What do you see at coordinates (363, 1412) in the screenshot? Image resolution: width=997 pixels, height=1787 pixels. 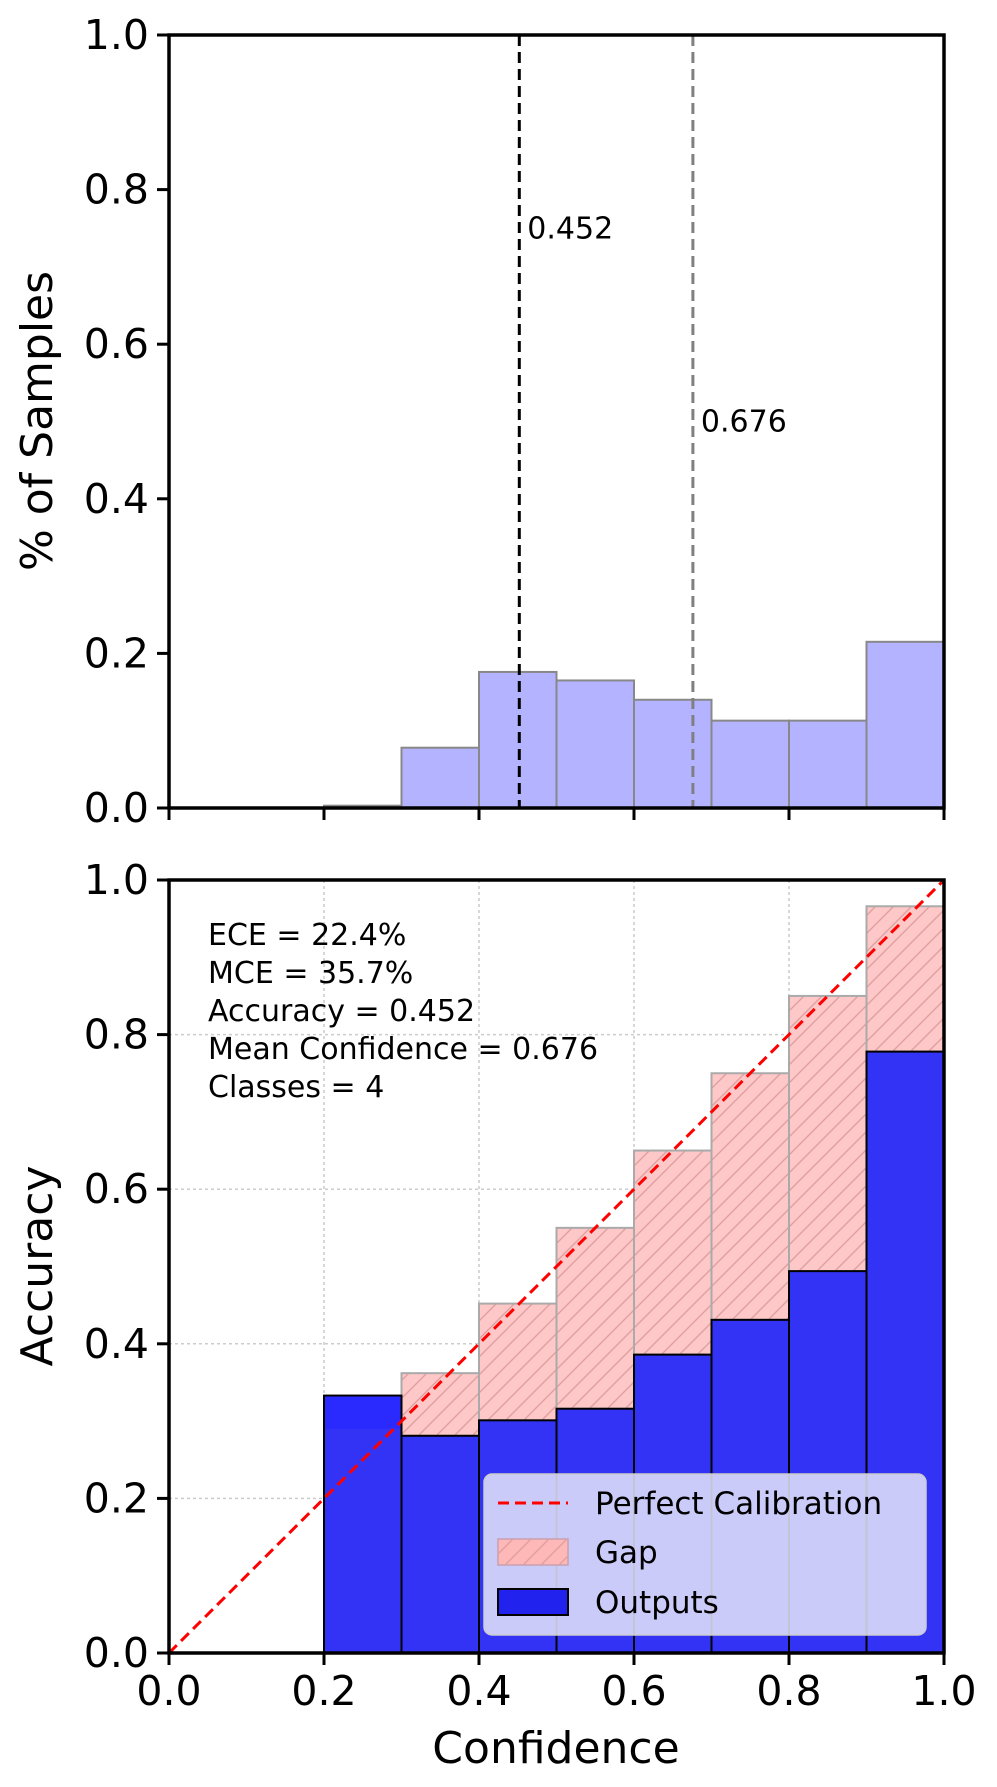 I see `output-gap-overlap` at bounding box center [363, 1412].